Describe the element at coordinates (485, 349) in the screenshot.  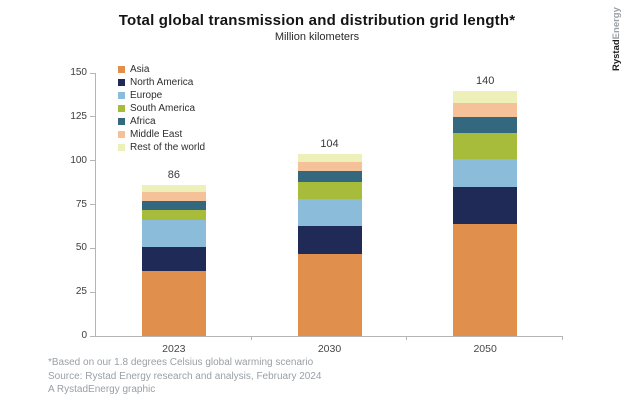
I see `x-axis-category-label: 2050` at that location.